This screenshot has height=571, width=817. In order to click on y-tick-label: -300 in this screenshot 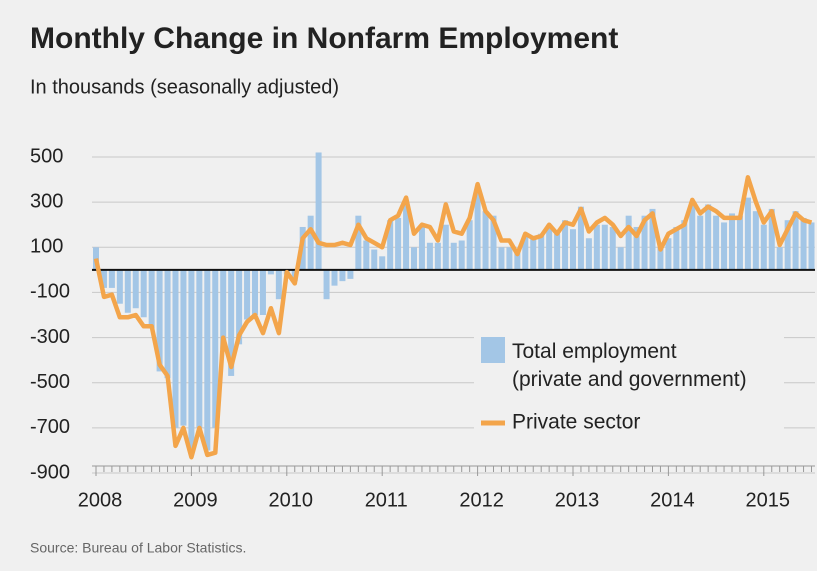, I will do `click(50, 337)`.